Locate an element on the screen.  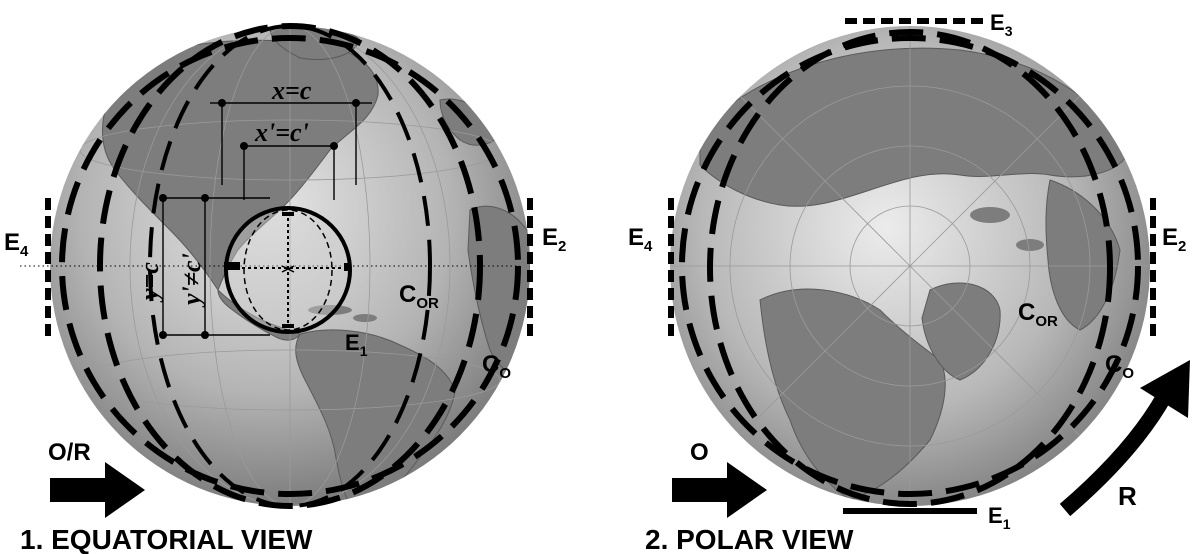
rotation-arrow-head-icon is located at coordinates (1165, 389).